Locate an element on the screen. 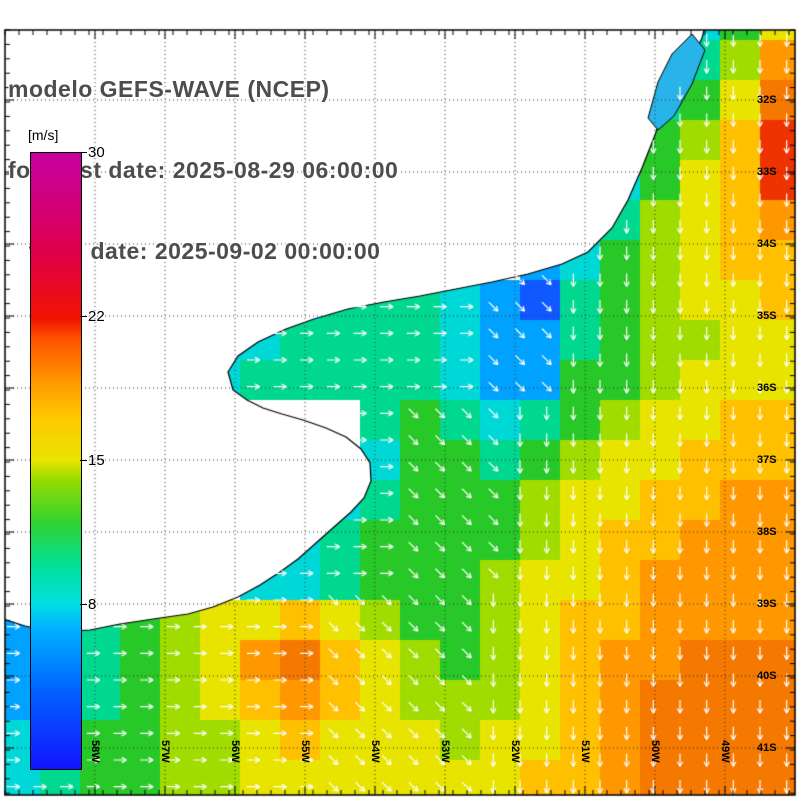 The width and height of the screenshot is (800, 800). model-name: modelo GEFS-WAVE (NCEP) is located at coordinates (169, 89).